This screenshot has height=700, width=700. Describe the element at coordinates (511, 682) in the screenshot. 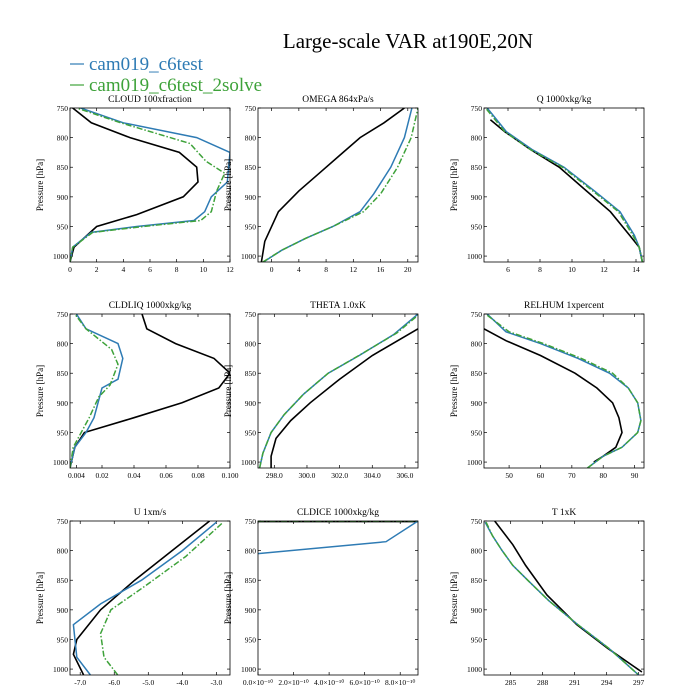

I see `x-tick-label: 285` at that location.